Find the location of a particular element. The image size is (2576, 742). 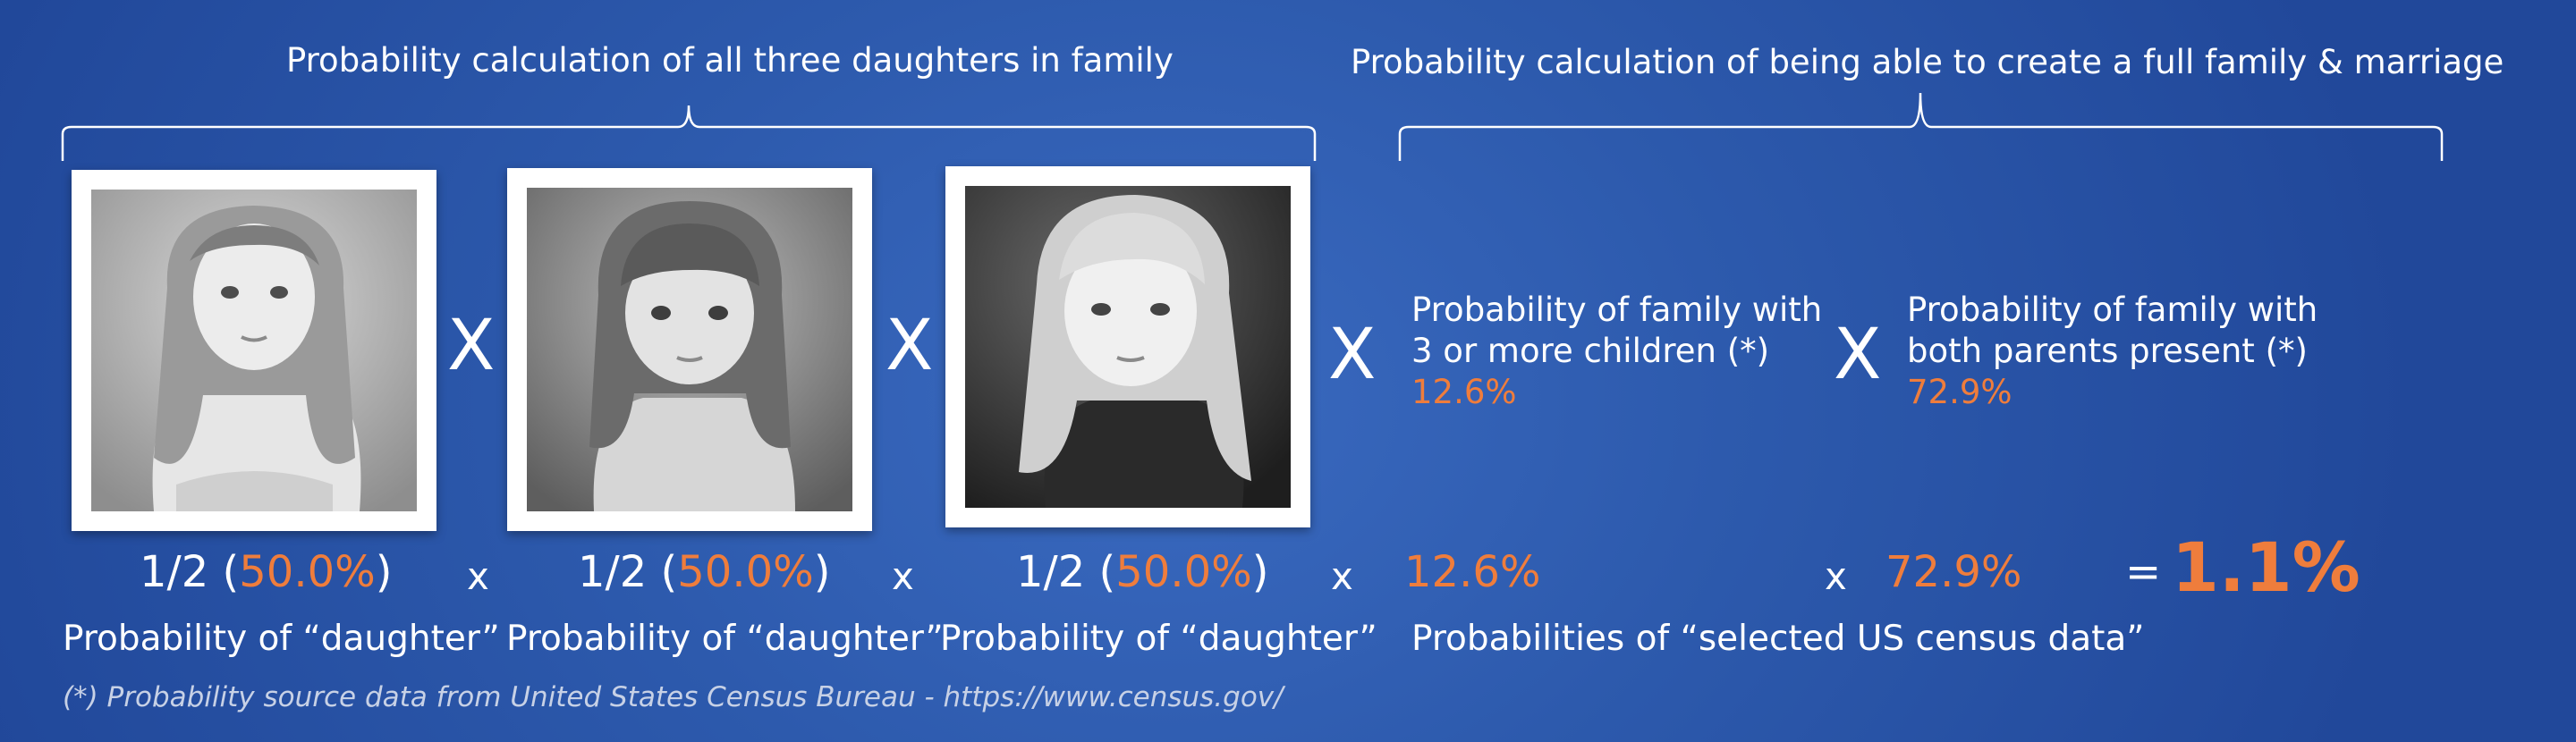

result-value: 1.1% is located at coordinates (2266, 567).